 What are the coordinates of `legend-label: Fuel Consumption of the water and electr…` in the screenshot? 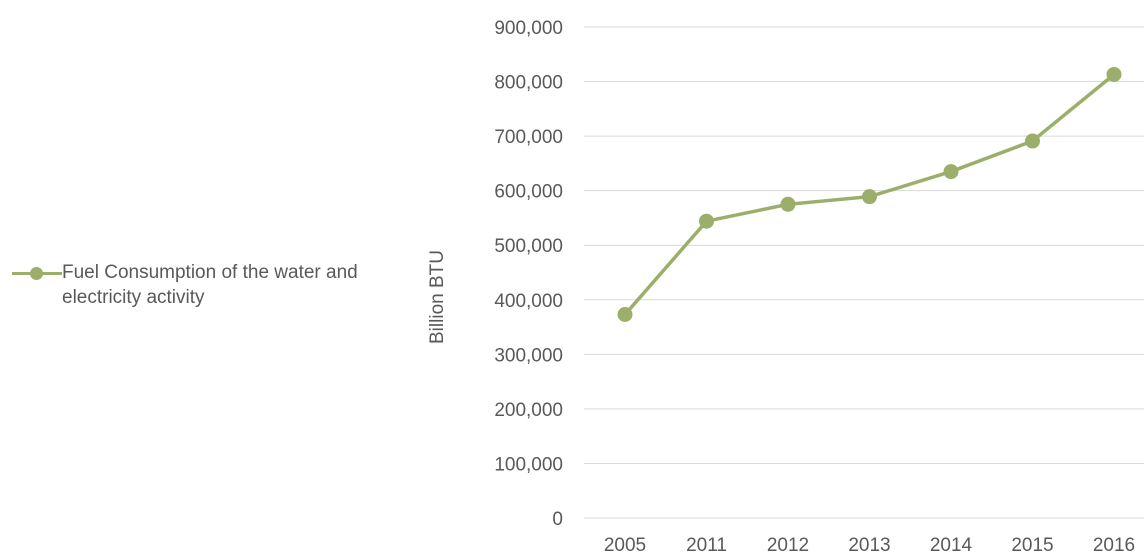 It's located at (210, 285).